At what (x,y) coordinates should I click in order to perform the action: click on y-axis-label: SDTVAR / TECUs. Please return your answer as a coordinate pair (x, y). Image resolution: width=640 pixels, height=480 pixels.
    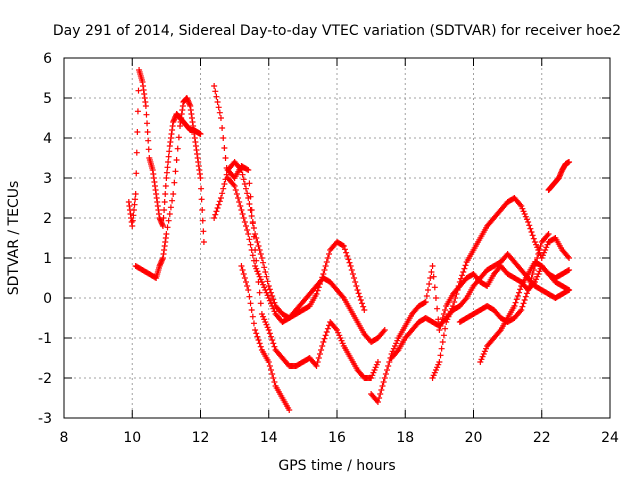
    Looking at the image, I should click on (14, 238).